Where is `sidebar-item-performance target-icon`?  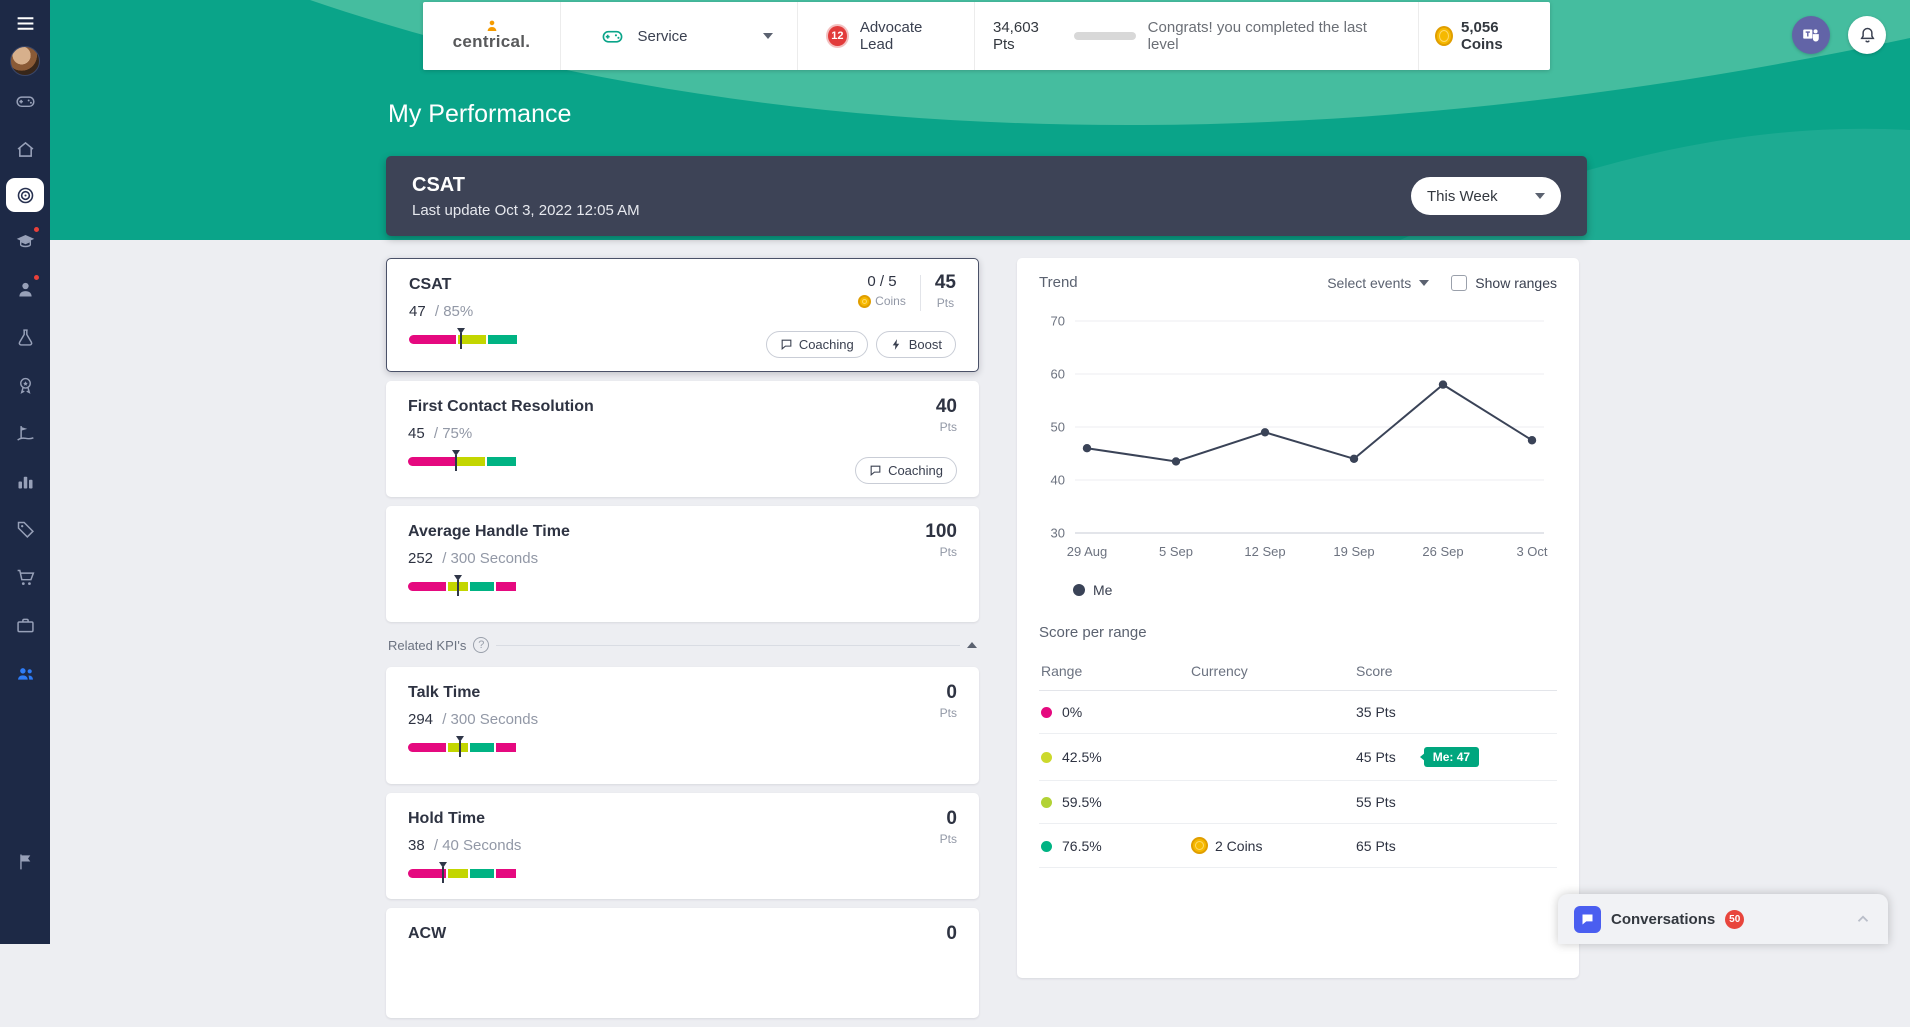
sidebar-item-performance target-icon is located at coordinates (25, 195).